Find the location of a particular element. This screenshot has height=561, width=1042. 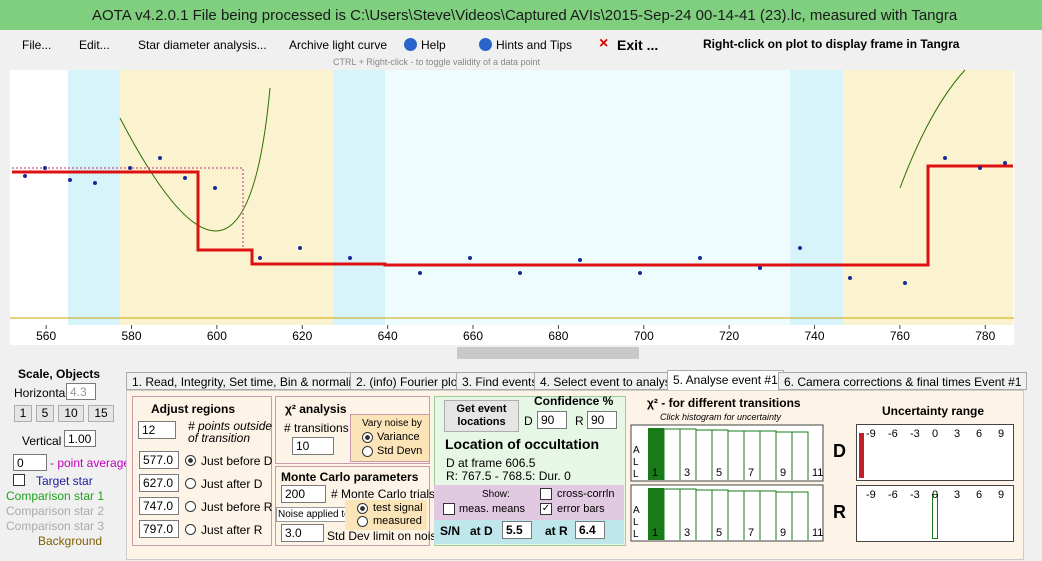

histograms is located at coordinates (727, 484).